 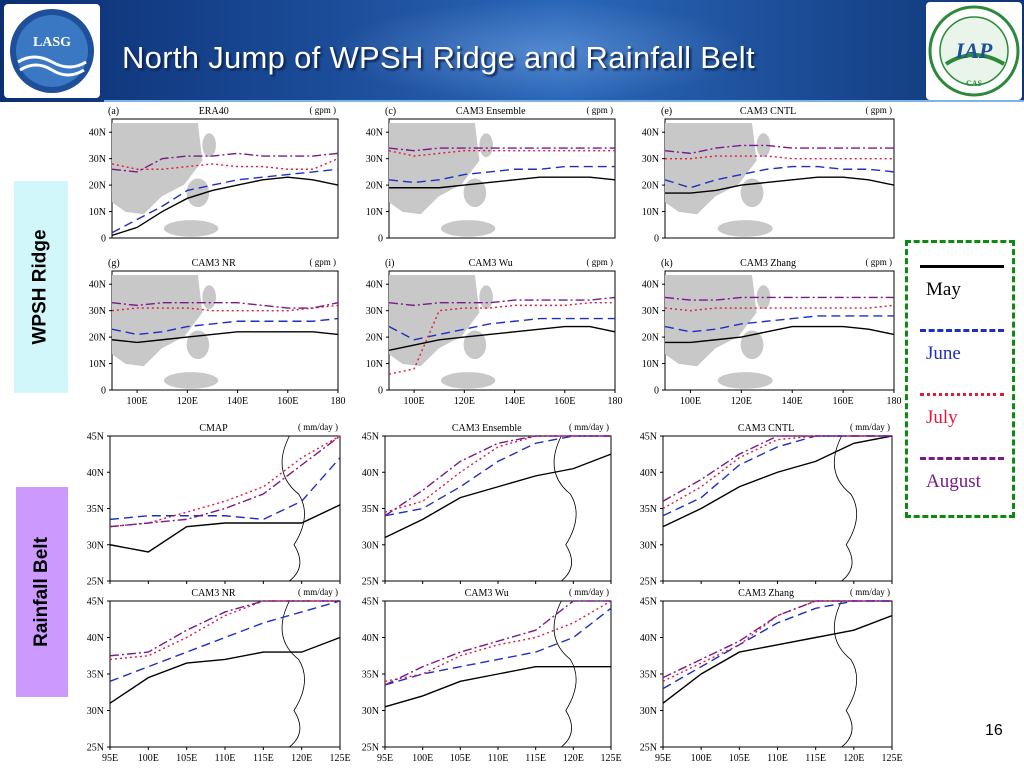 I want to click on lon-tick-label: 115E, so click(x=263, y=758).